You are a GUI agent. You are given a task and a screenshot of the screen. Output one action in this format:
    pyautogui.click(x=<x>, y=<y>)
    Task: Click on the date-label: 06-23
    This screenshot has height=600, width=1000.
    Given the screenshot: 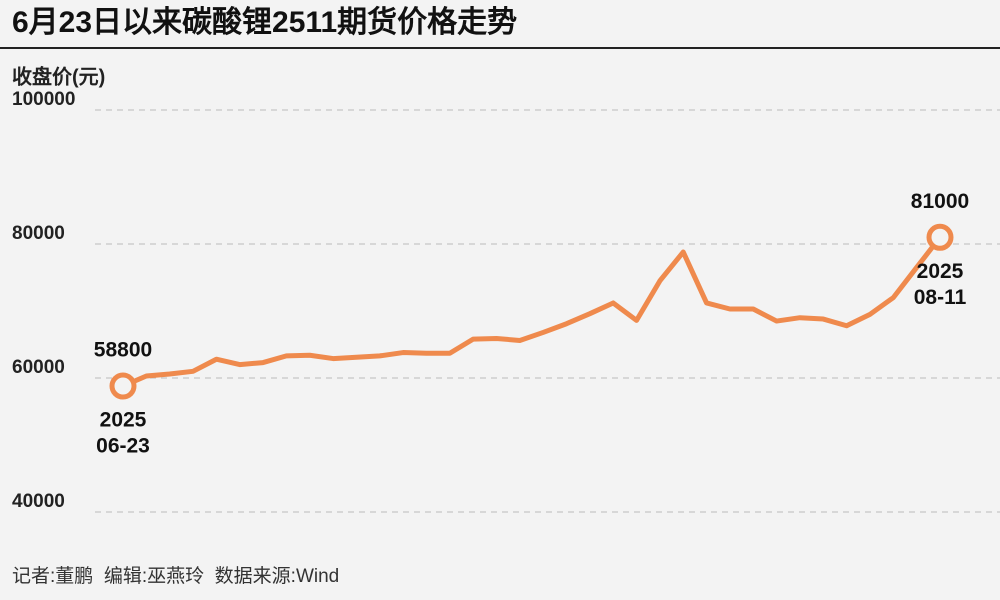 What is the action you would take?
    pyautogui.click(x=123, y=446)
    